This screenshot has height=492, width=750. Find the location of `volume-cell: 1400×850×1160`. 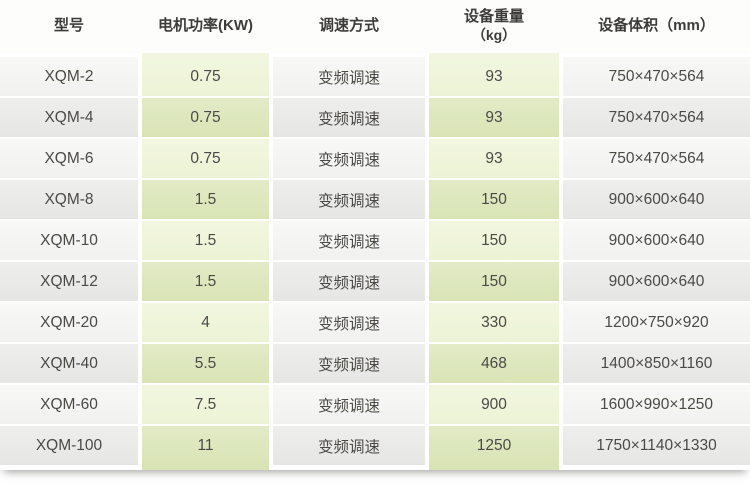

volume-cell: 1400×850×1160 is located at coordinates (656, 363).